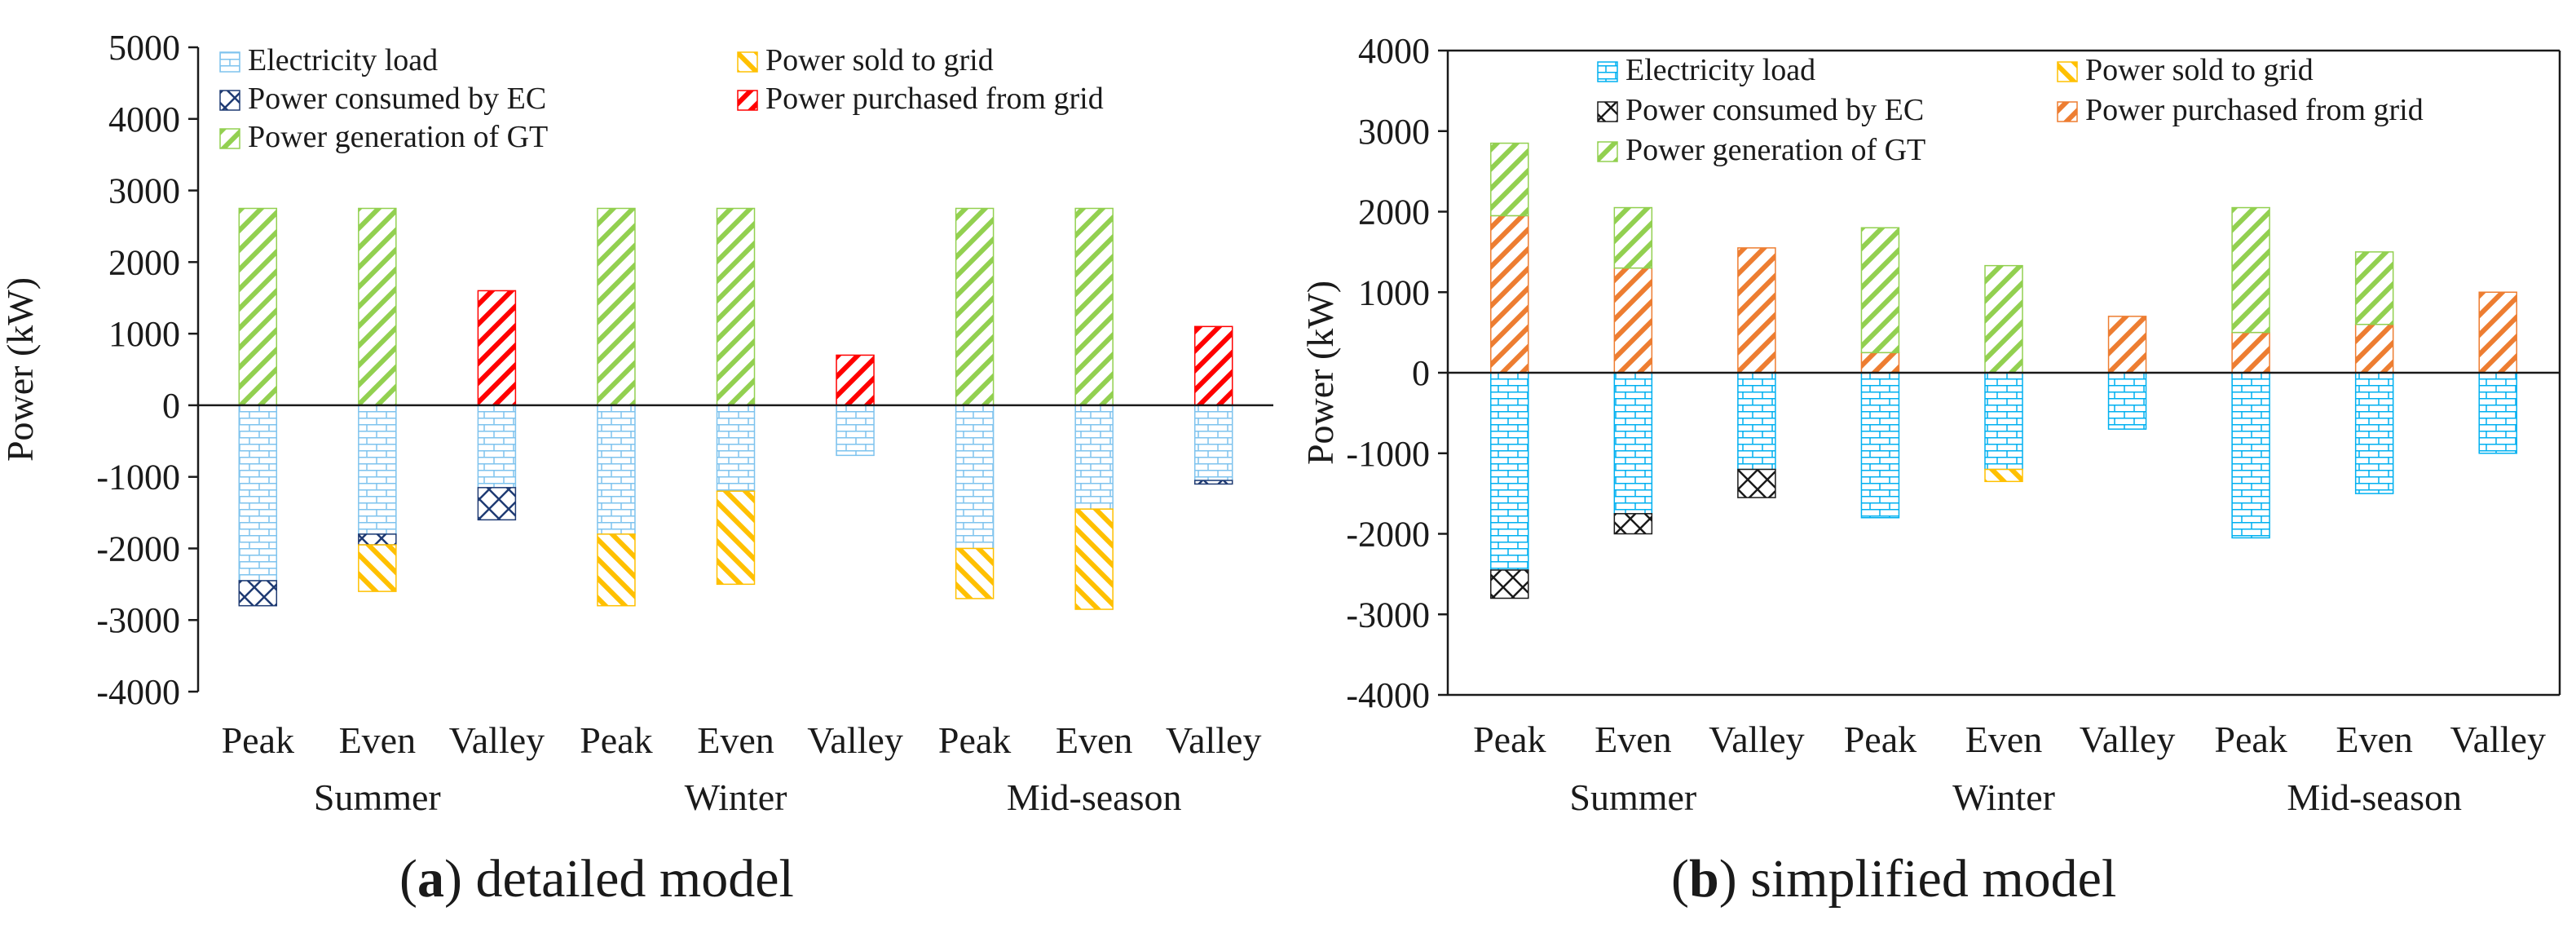 The height and width of the screenshot is (951, 2576). Describe the element at coordinates (1774, 110) in the screenshot. I see `legend-label-ec: Power consumed by EC` at that location.